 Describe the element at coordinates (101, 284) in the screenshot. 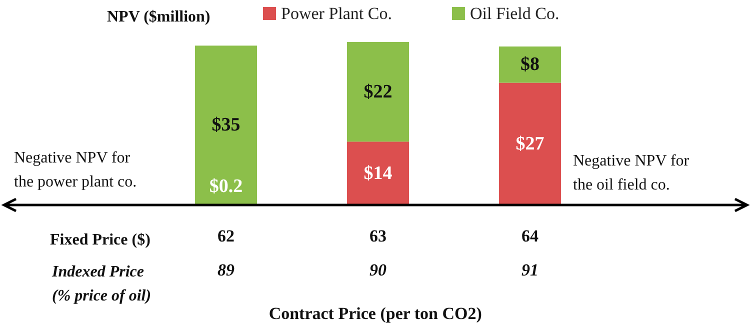

I see `text: Indexed Price (% price of oil)` at that location.